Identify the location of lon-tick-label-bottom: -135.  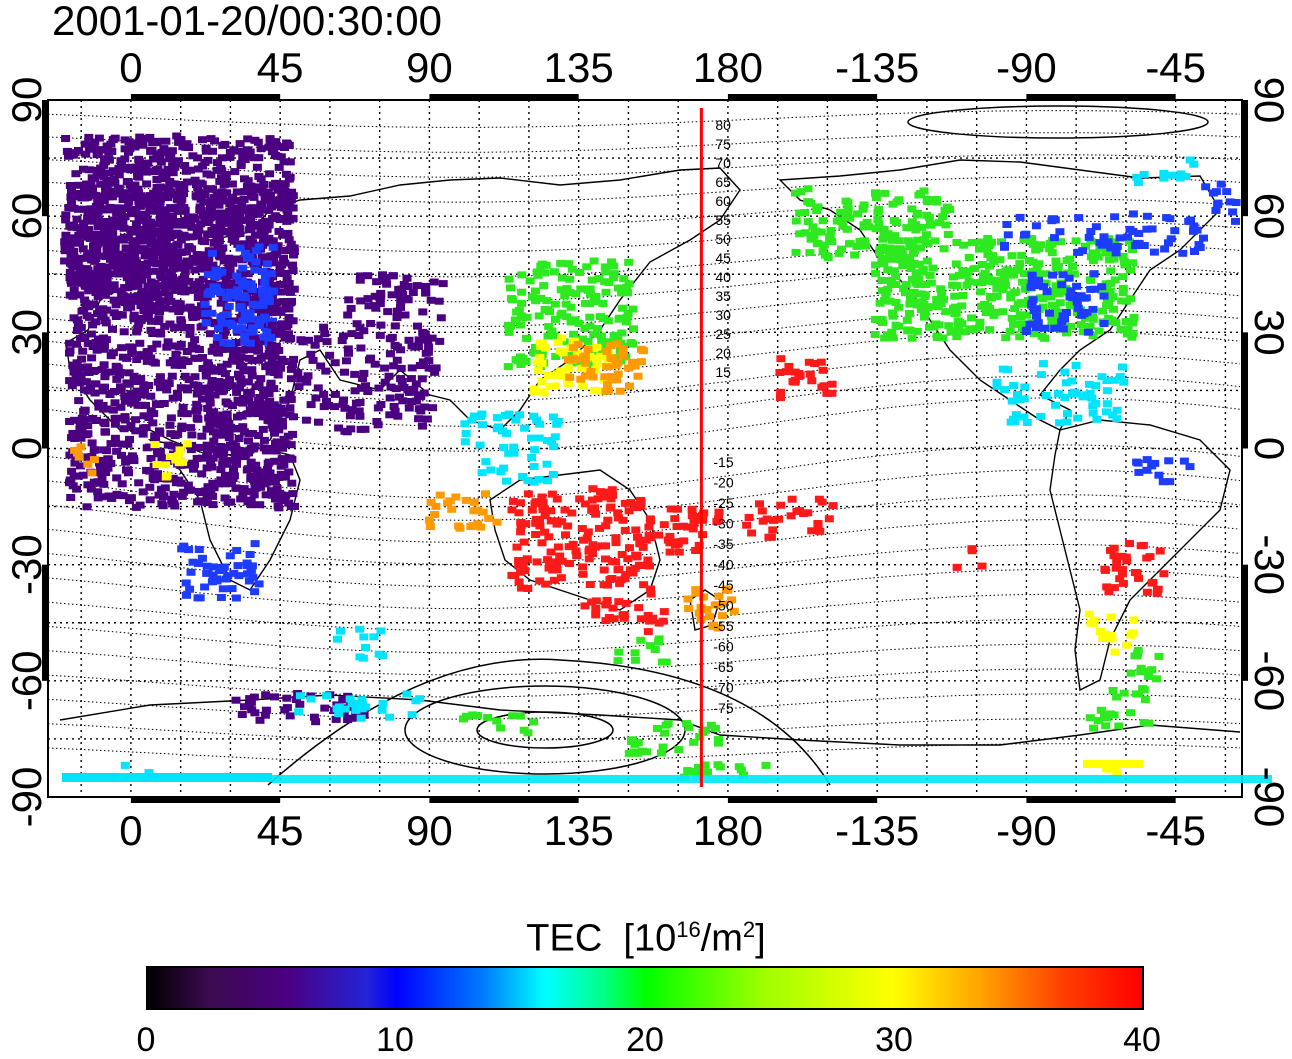
(877, 830).